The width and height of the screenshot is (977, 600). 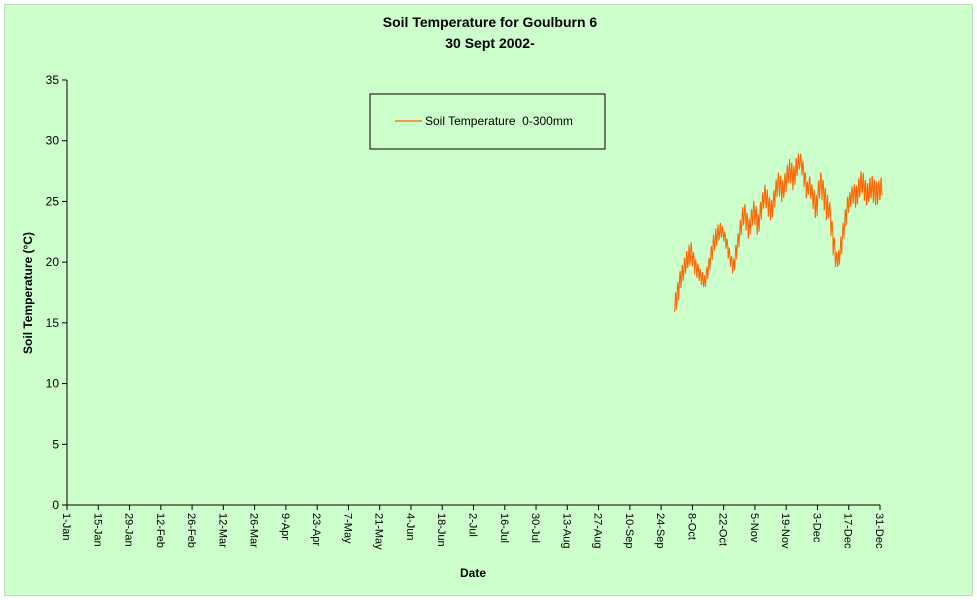 What do you see at coordinates (473, 573) in the screenshot?
I see `x-axis-label: Date` at bounding box center [473, 573].